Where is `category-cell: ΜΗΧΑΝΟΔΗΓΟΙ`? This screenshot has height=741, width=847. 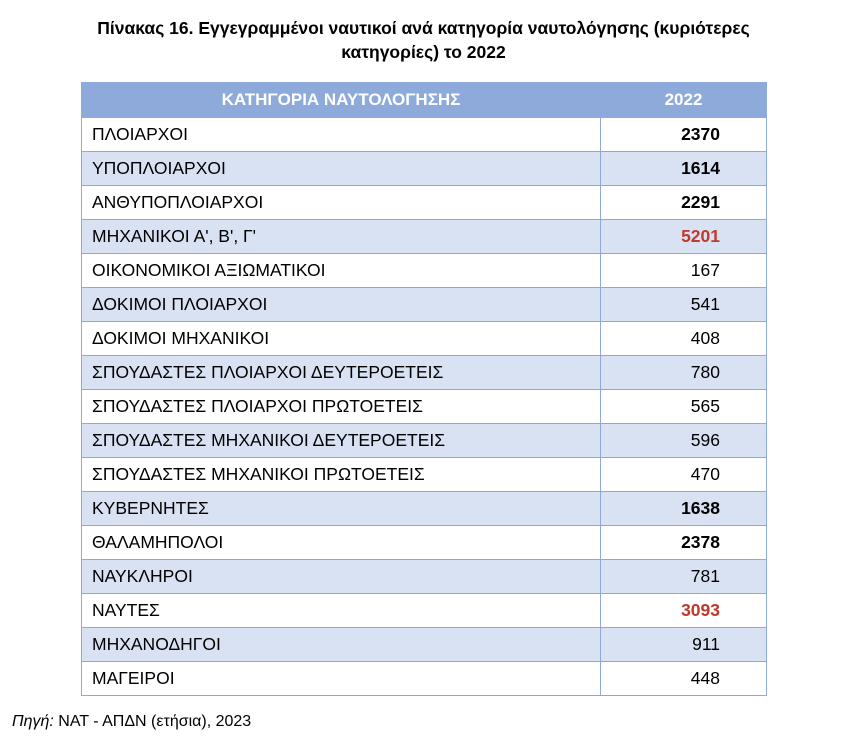
category-cell: ΜΗΧΑΝΟΔΗΓΟΙ is located at coordinates (341, 644).